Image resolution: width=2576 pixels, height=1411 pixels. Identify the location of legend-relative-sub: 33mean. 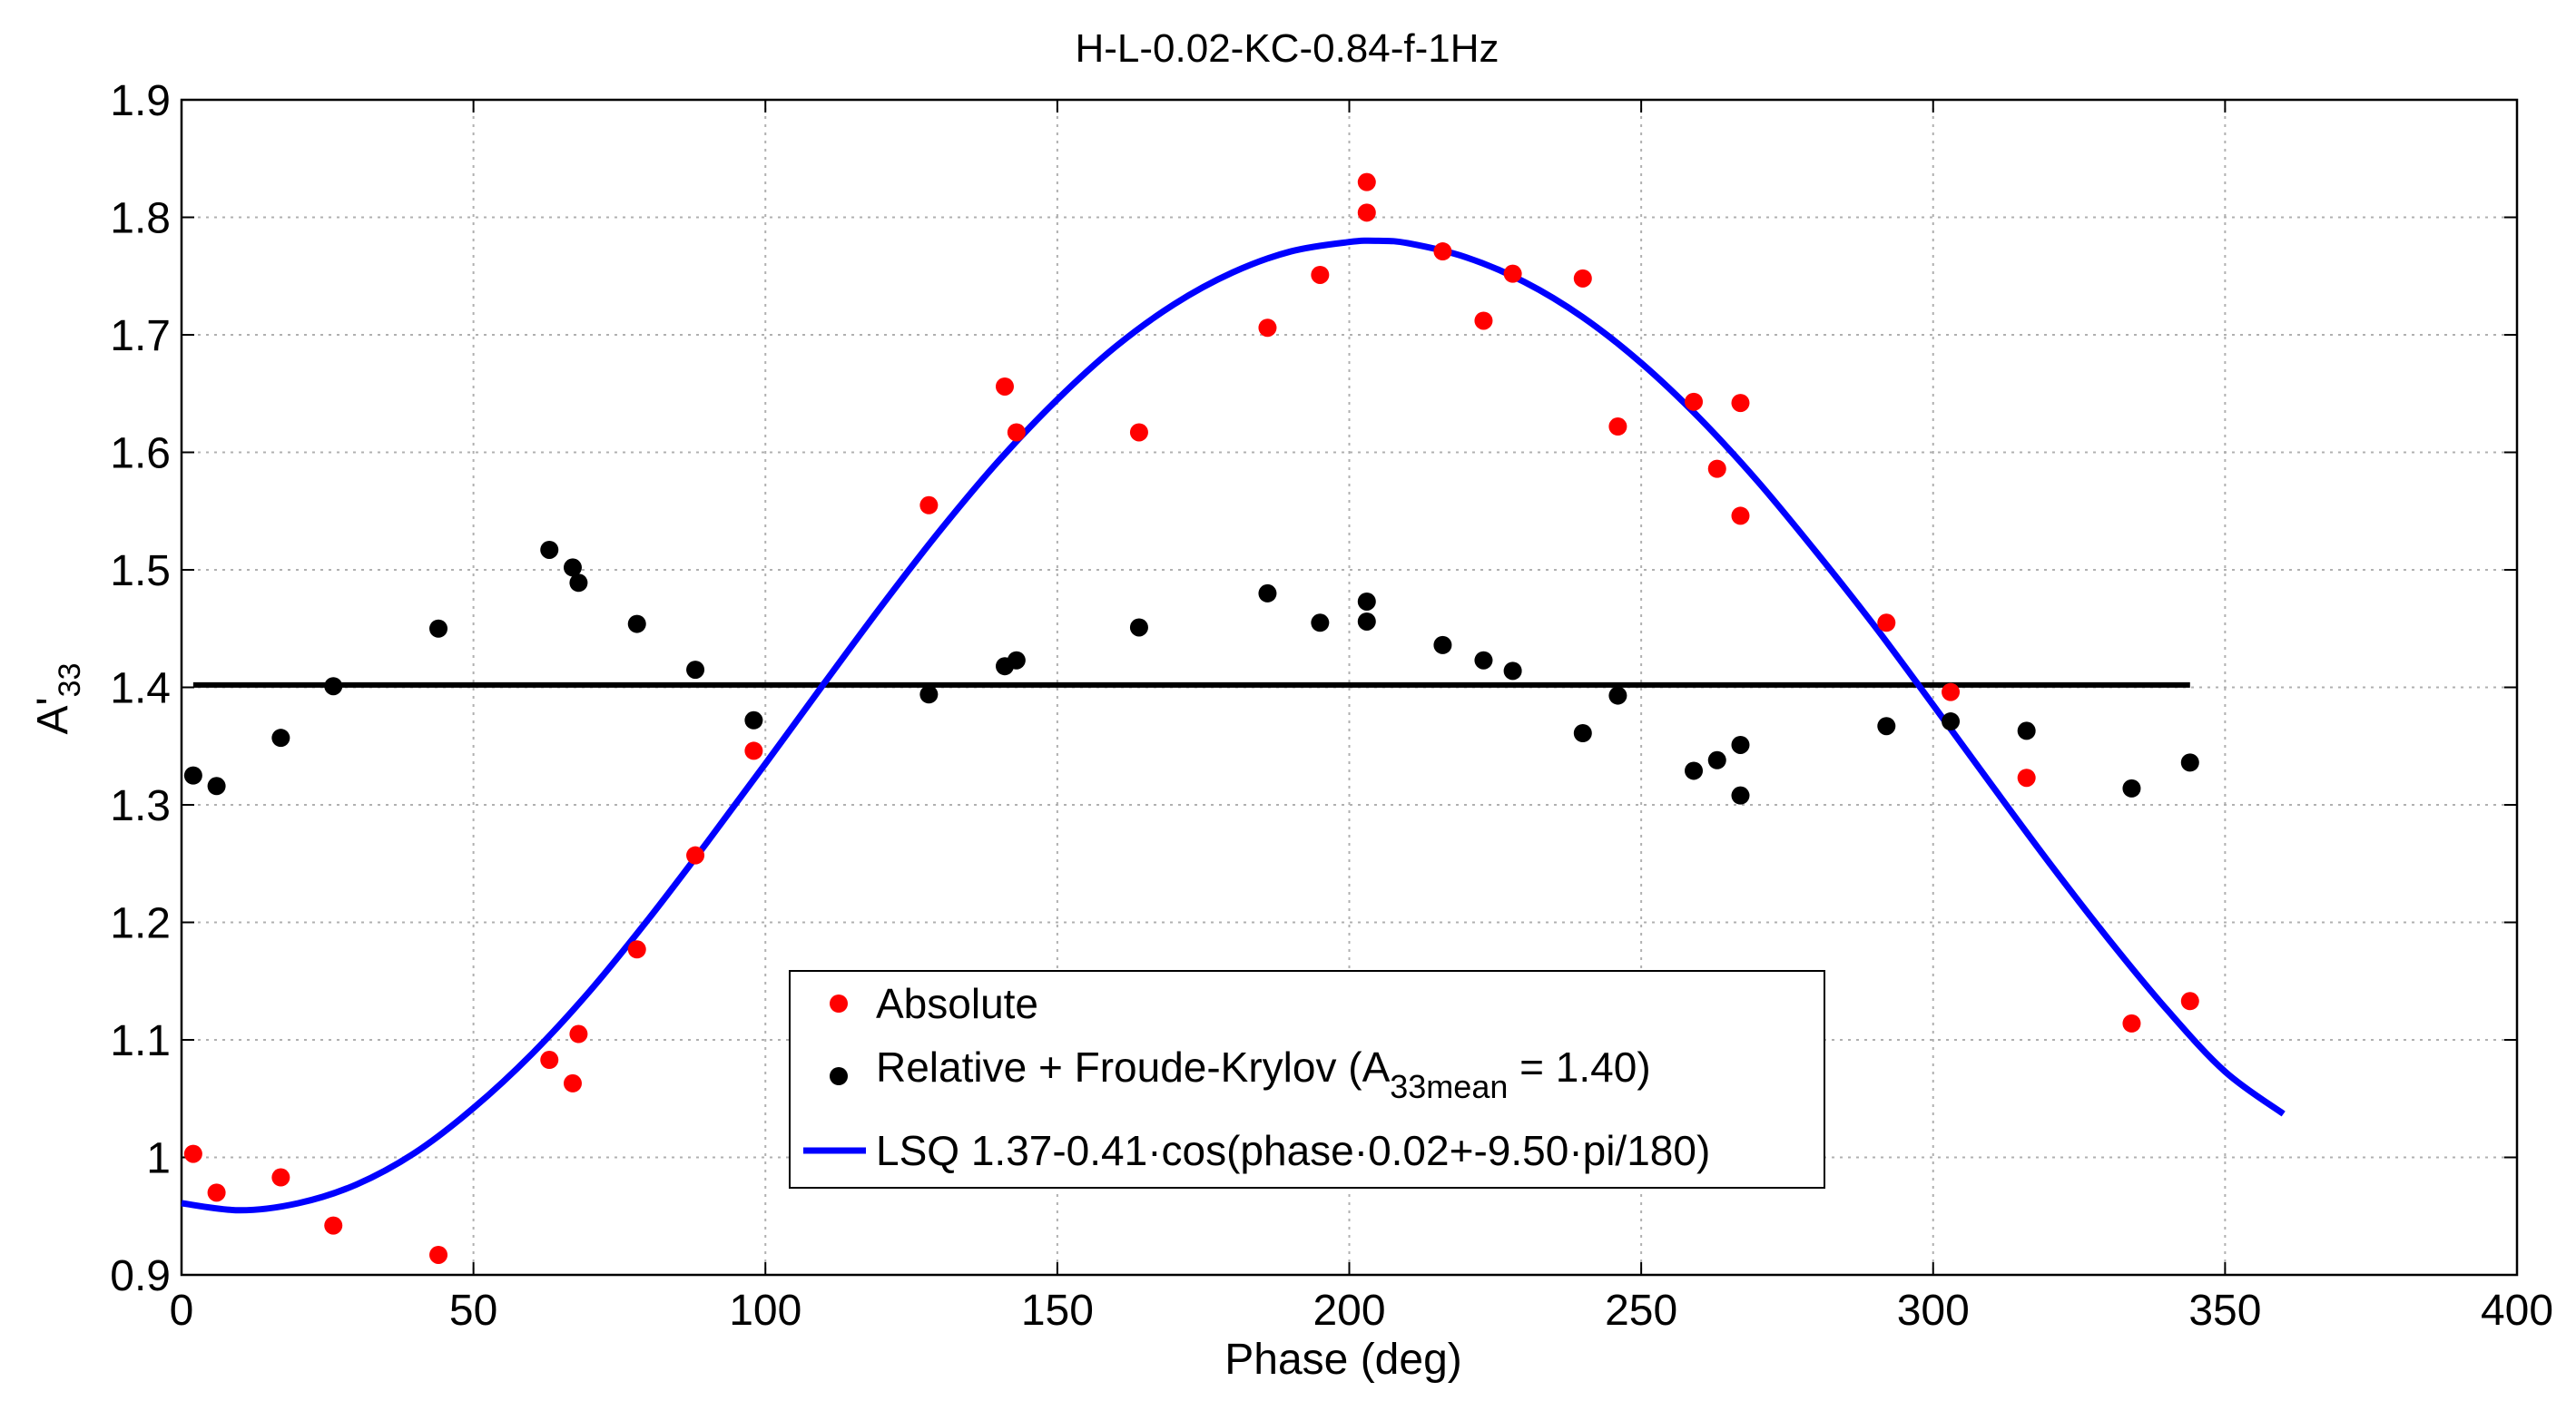
(1449, 1086).